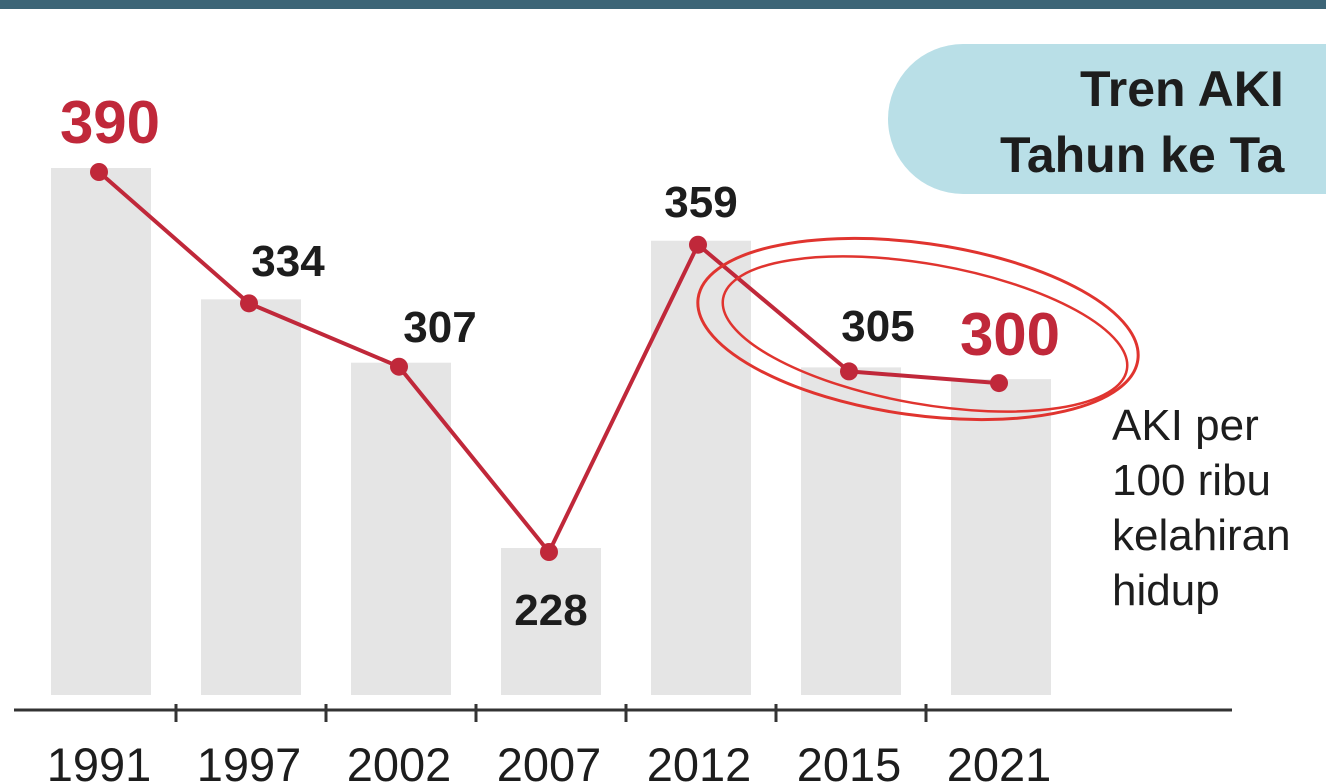  I want to click on bar-2021, so click(1001, 537).